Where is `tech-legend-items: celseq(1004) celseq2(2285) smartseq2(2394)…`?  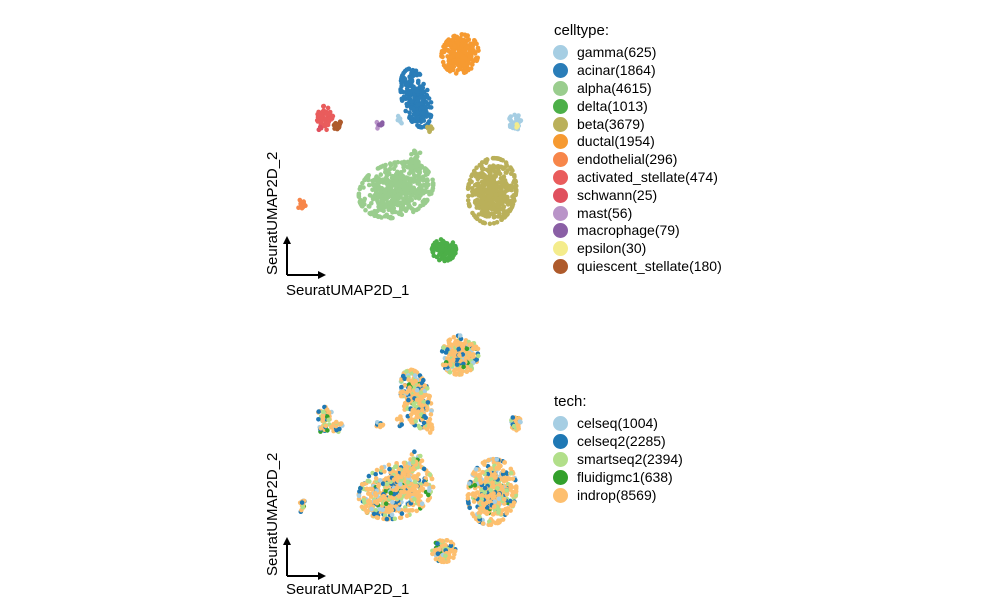
tech-legend-items: celseq(1004) celseq2(2285) smartseq2(2394)… is located at coordinates (618, 459).